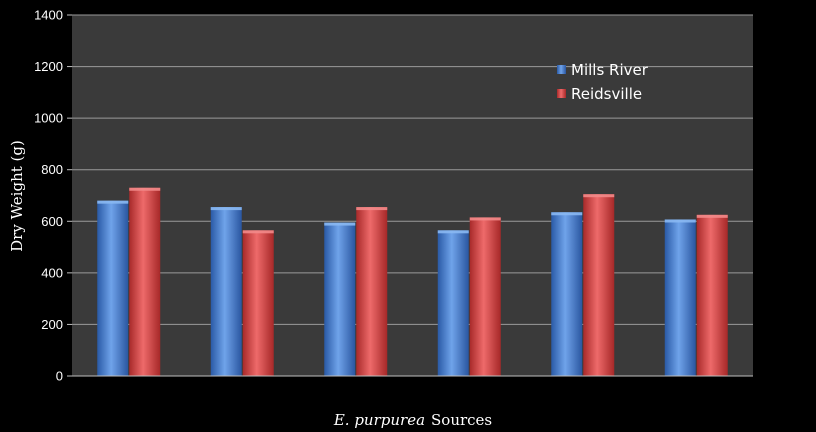 The image size is (816, 432). I want to click on legend-swatch-series-reidsville, so click(561, 93).